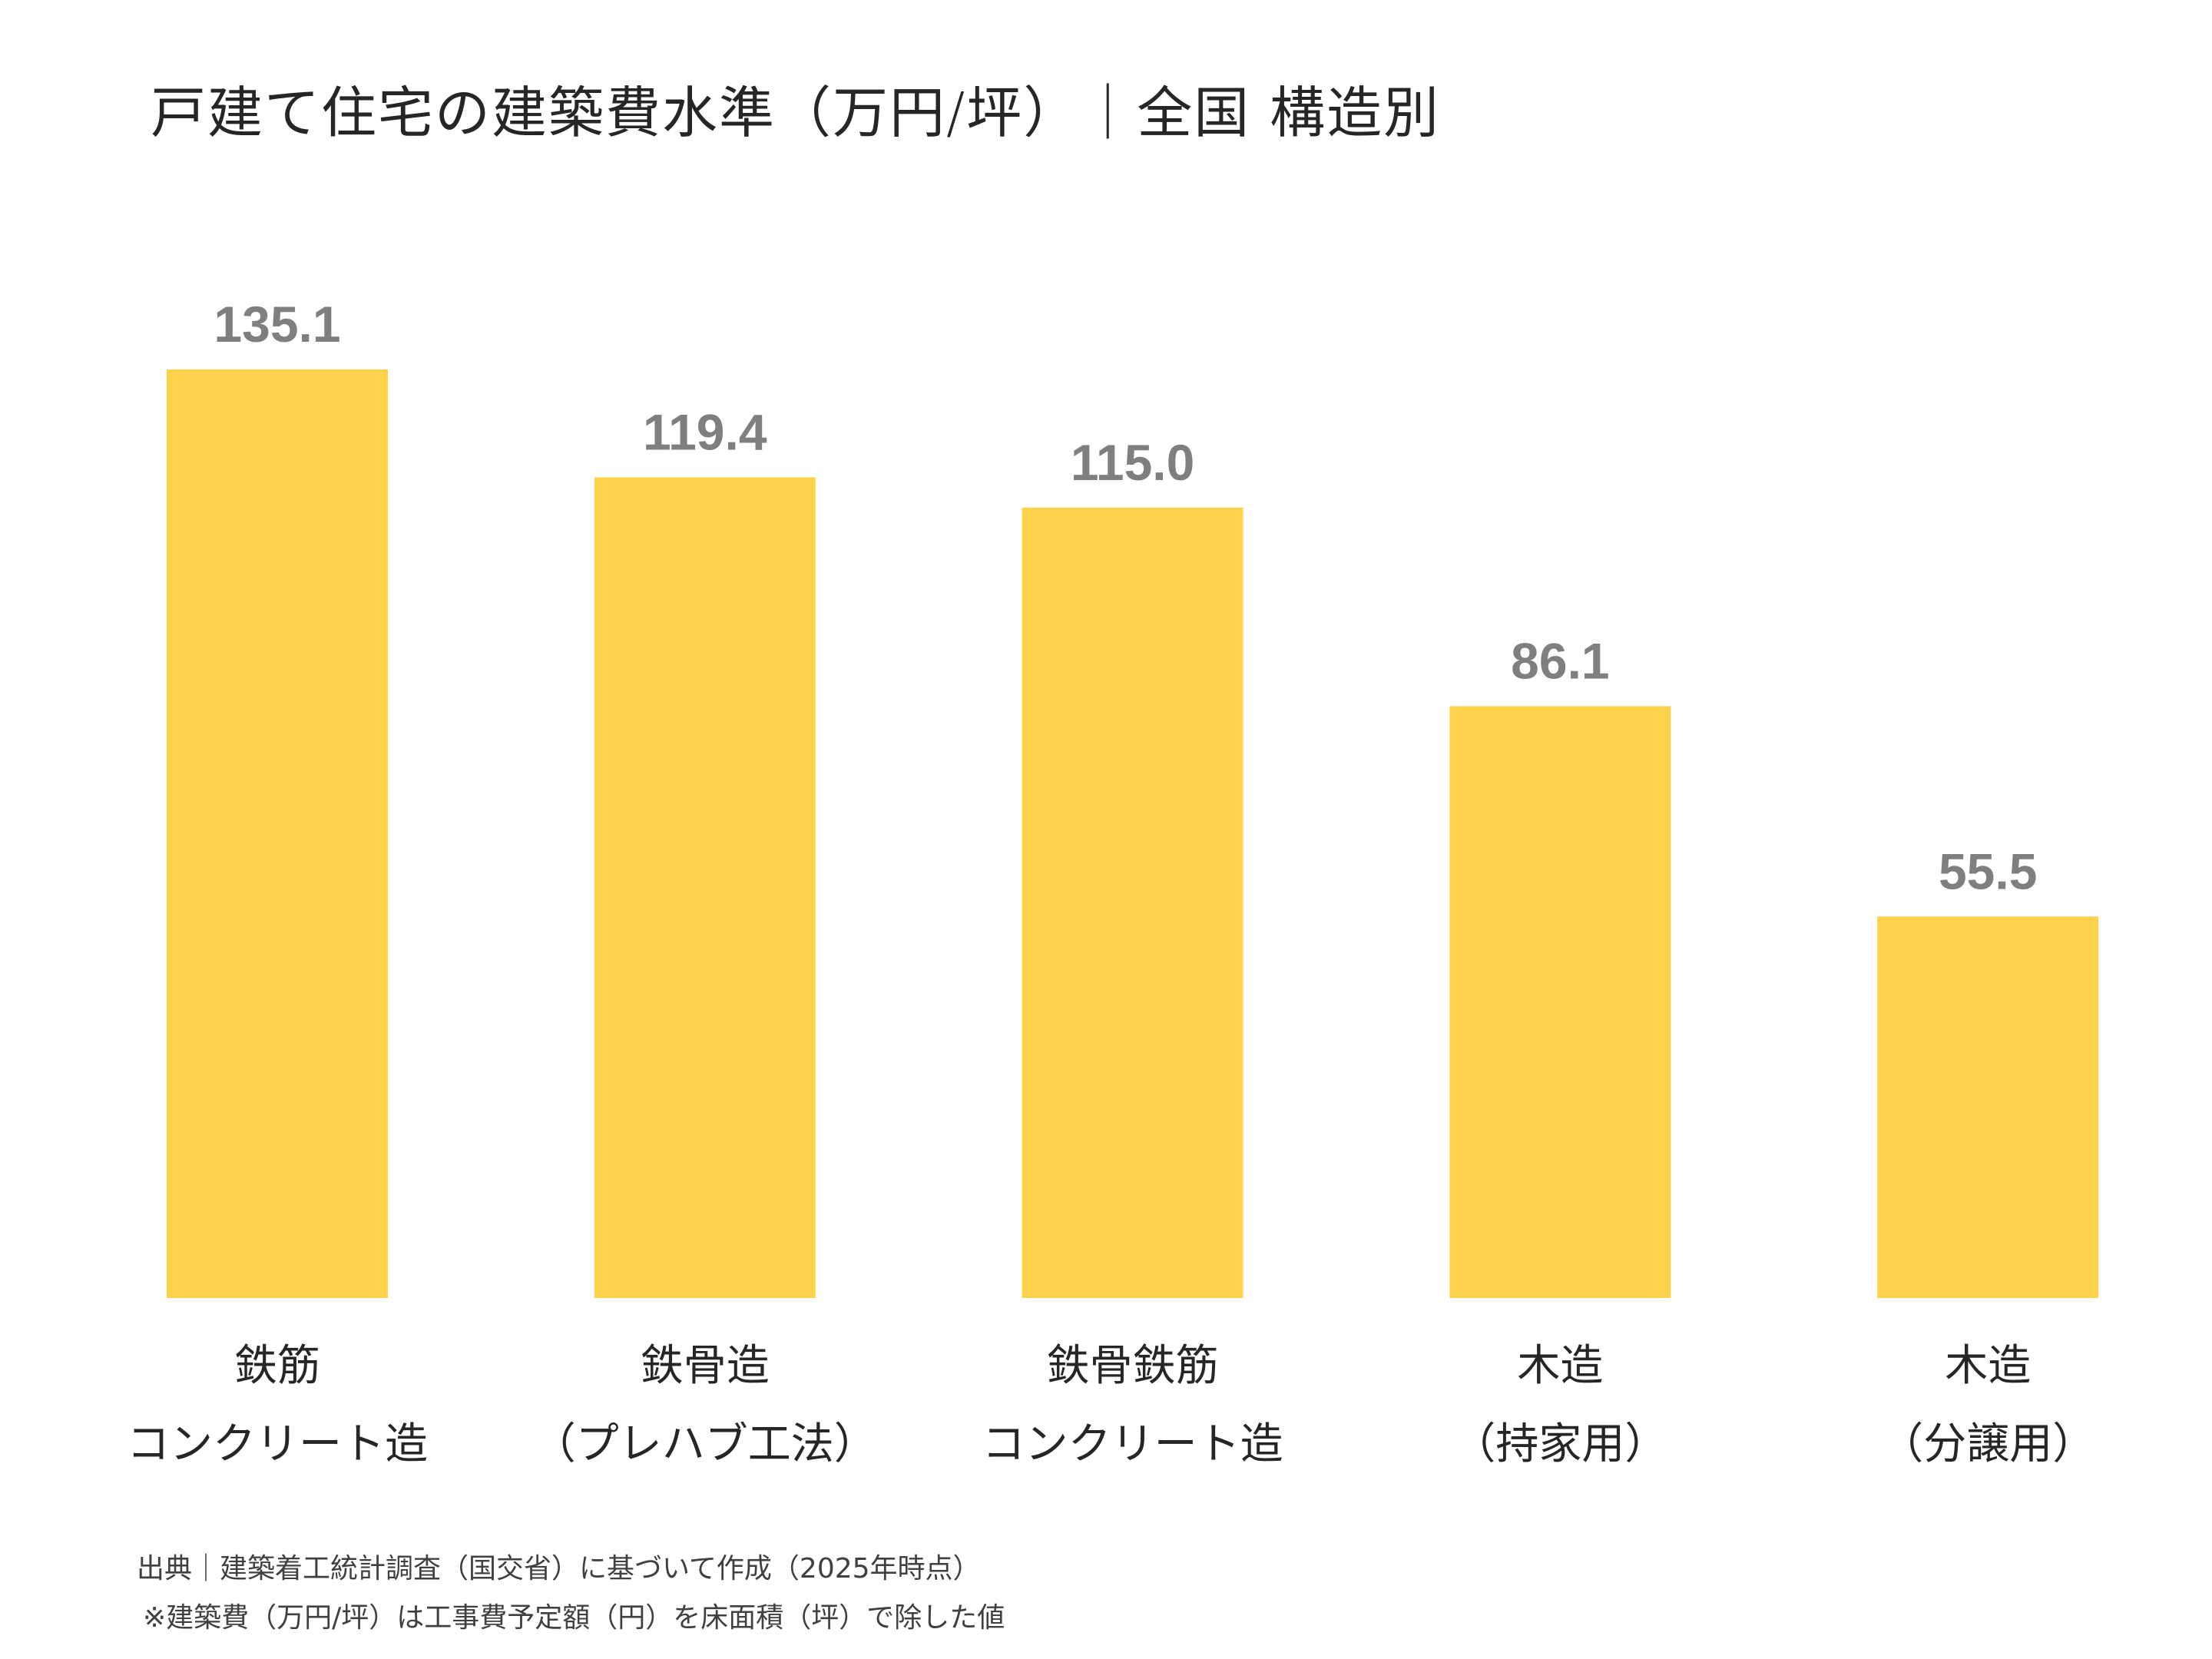  Describe the element at coordinates (277, 324) in the screenshot. I see `data-label: 135.1` at that location.